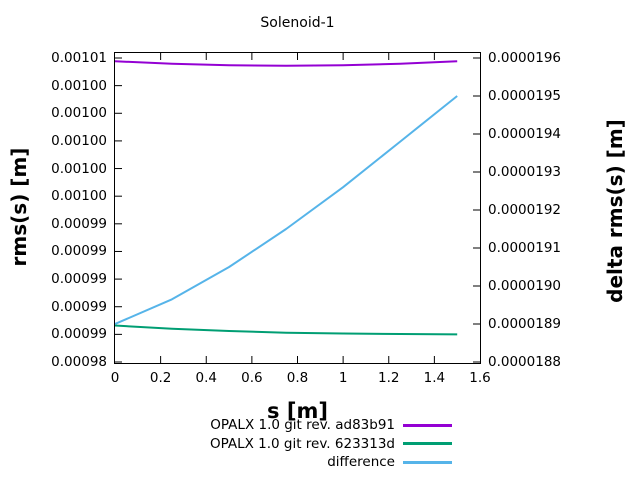 This screenshot has width=640, height=480. Describe the element at coordinates (297, 23) in the screenshot. I see `chart-title: Solenoid-1` at that location.